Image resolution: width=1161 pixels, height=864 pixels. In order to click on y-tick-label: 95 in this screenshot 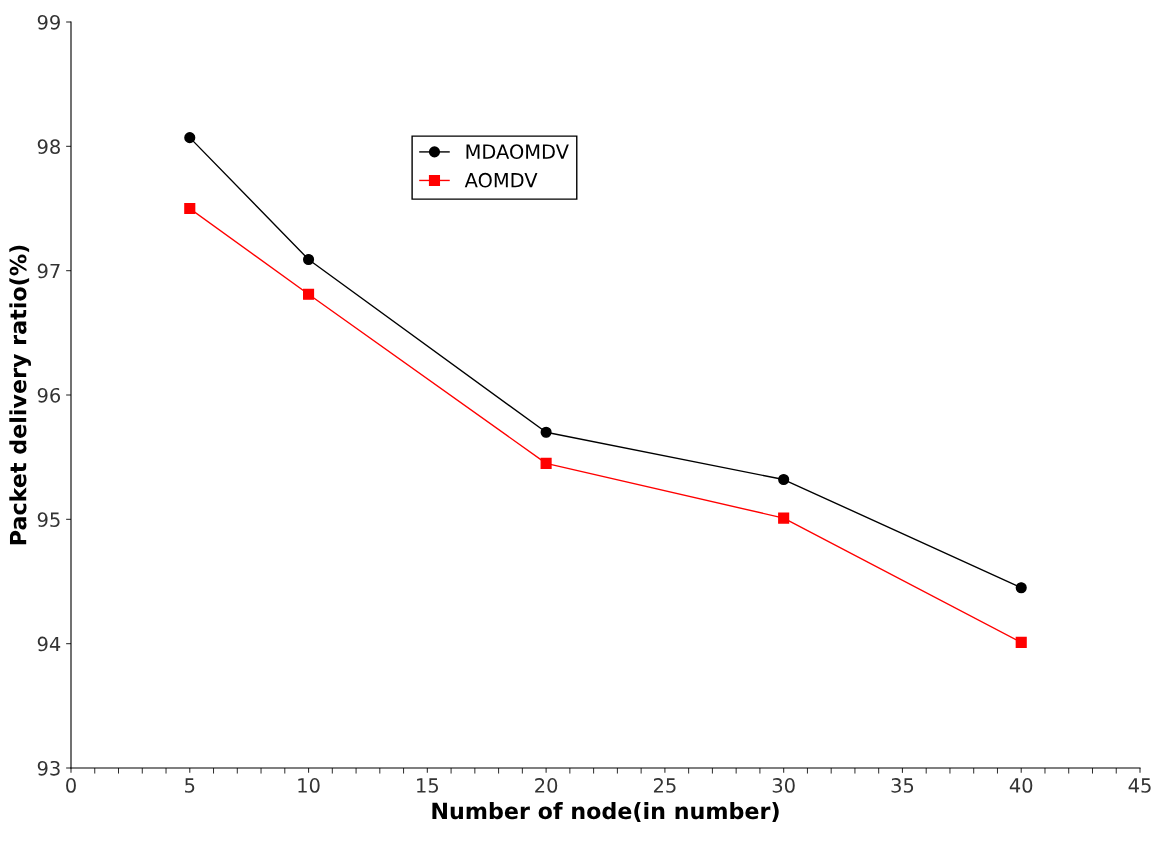, I will do `click(48, 519)`.